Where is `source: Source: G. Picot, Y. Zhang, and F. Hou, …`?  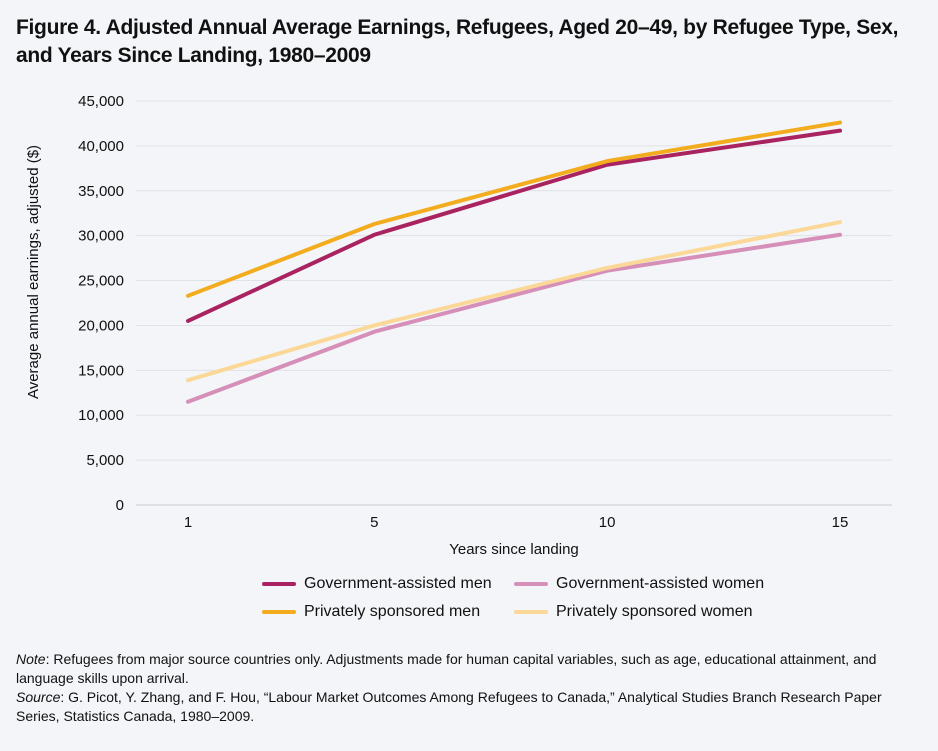 source: Source: G. Picot, Y. Zhang, and F. Hou, … is located at coordinates (468, 707).